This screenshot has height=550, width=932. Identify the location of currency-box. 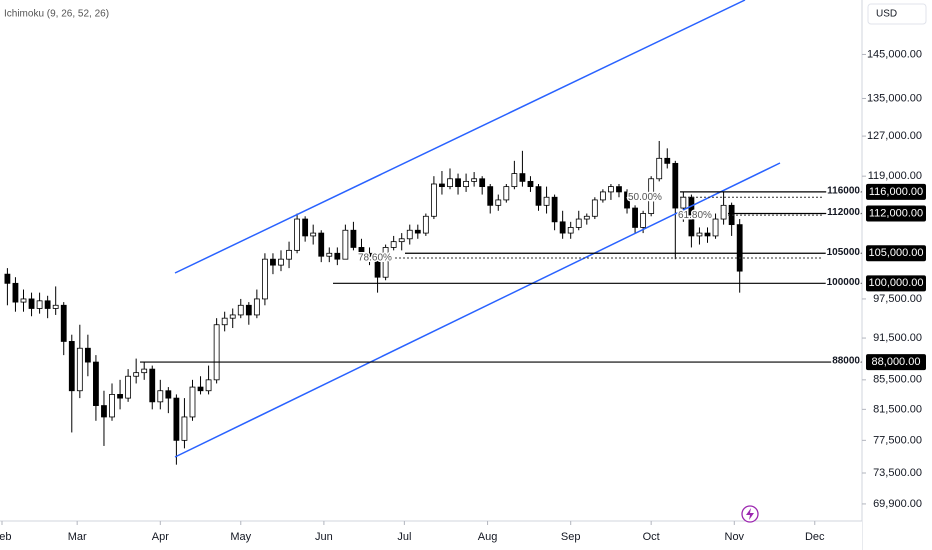
(897, 14).